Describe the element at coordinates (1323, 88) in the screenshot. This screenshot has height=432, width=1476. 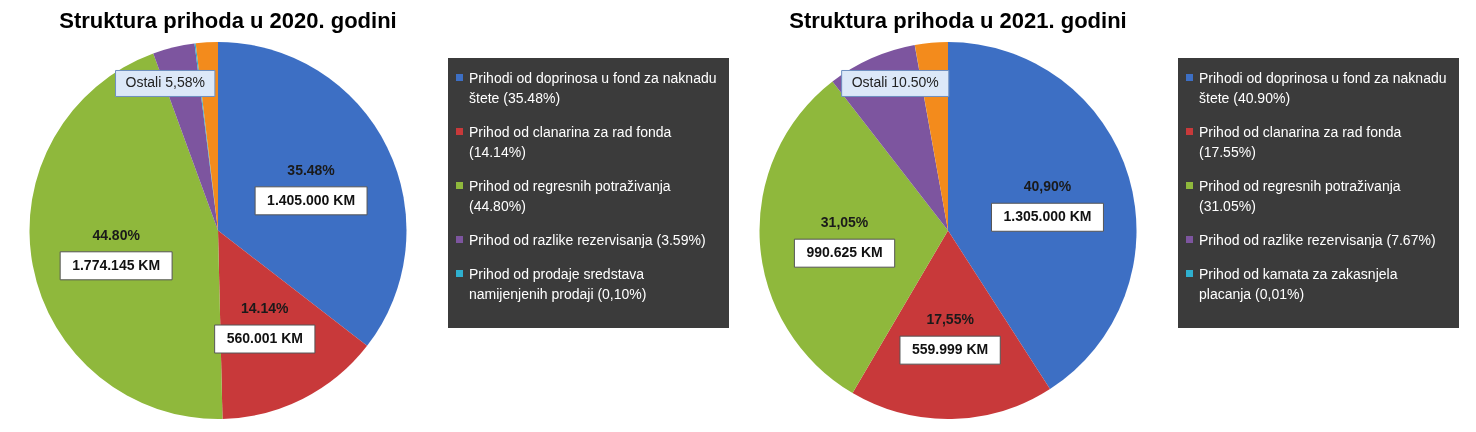
I see `legend-label: Prihodi od doprinosa u fond za naknadu štete (40.90%)` at that location.